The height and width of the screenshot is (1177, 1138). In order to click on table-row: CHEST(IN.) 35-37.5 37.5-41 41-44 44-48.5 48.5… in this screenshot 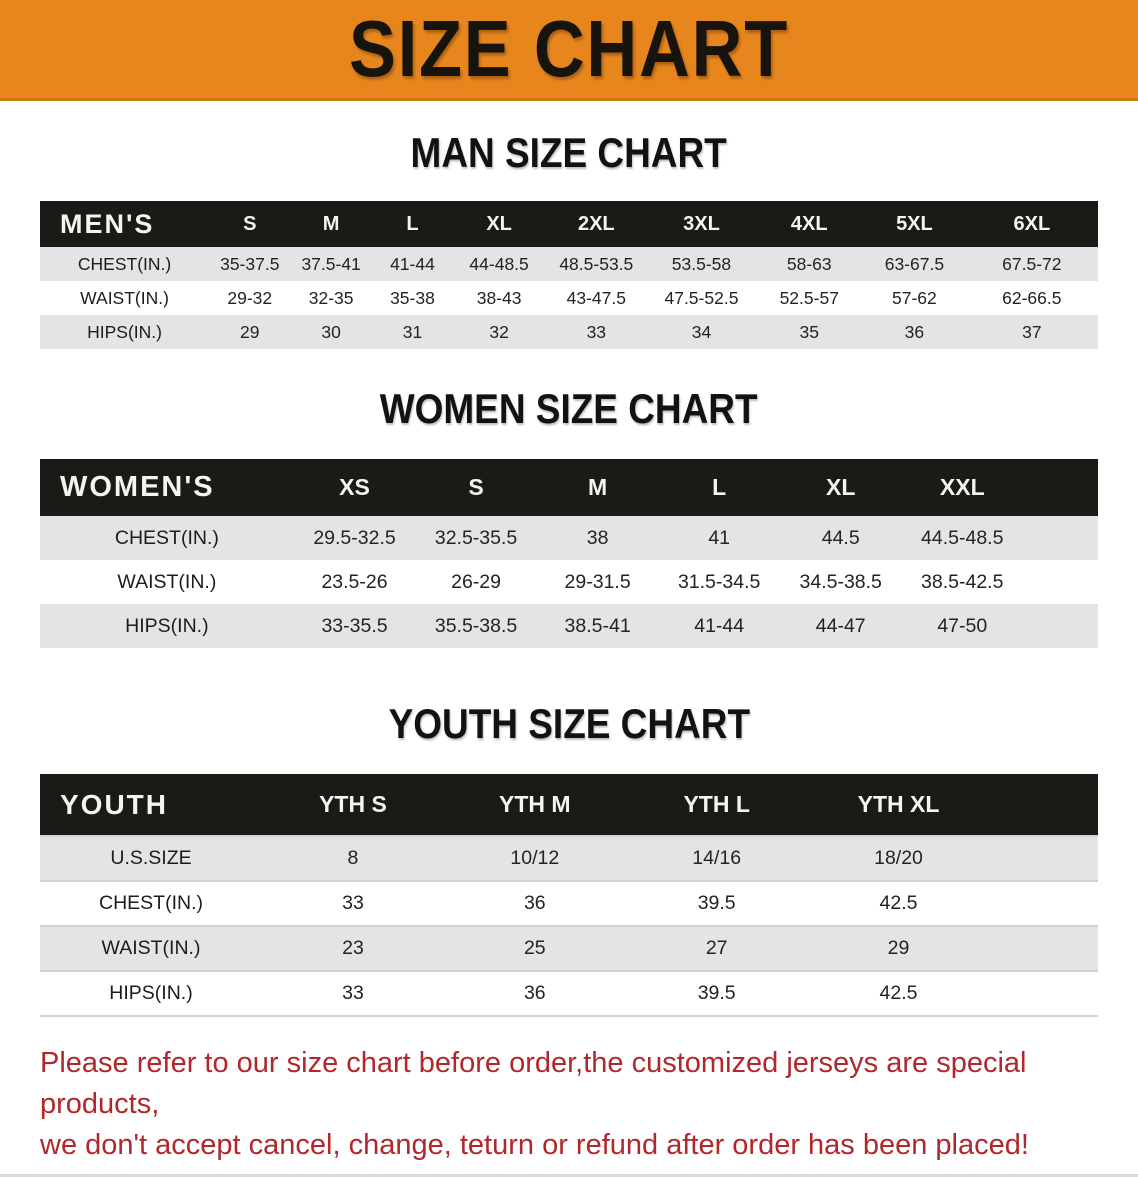, I will do `click(569, 264)`.